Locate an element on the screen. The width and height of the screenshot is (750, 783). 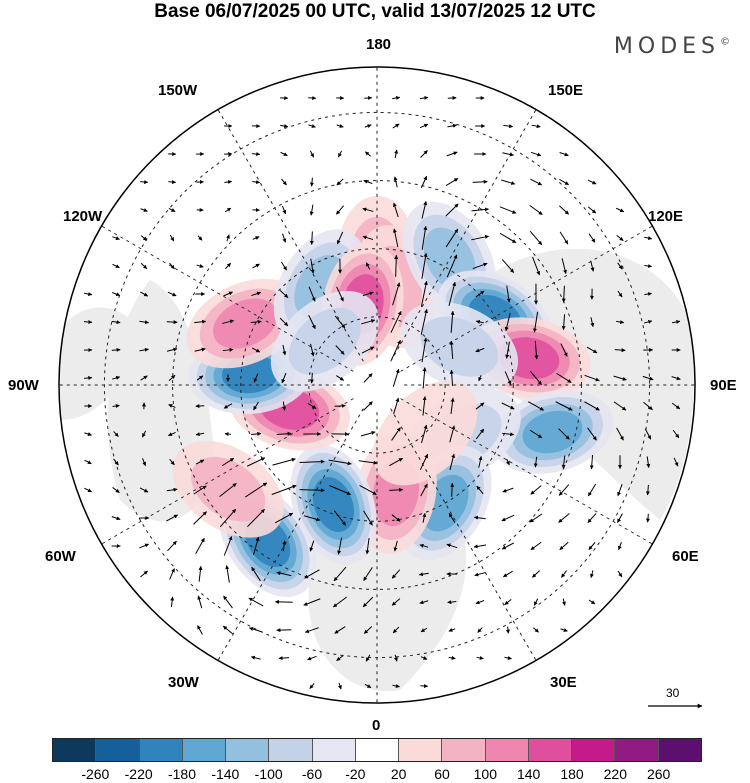
lon-label-120e: 120E is located at coordinates (666, 216).